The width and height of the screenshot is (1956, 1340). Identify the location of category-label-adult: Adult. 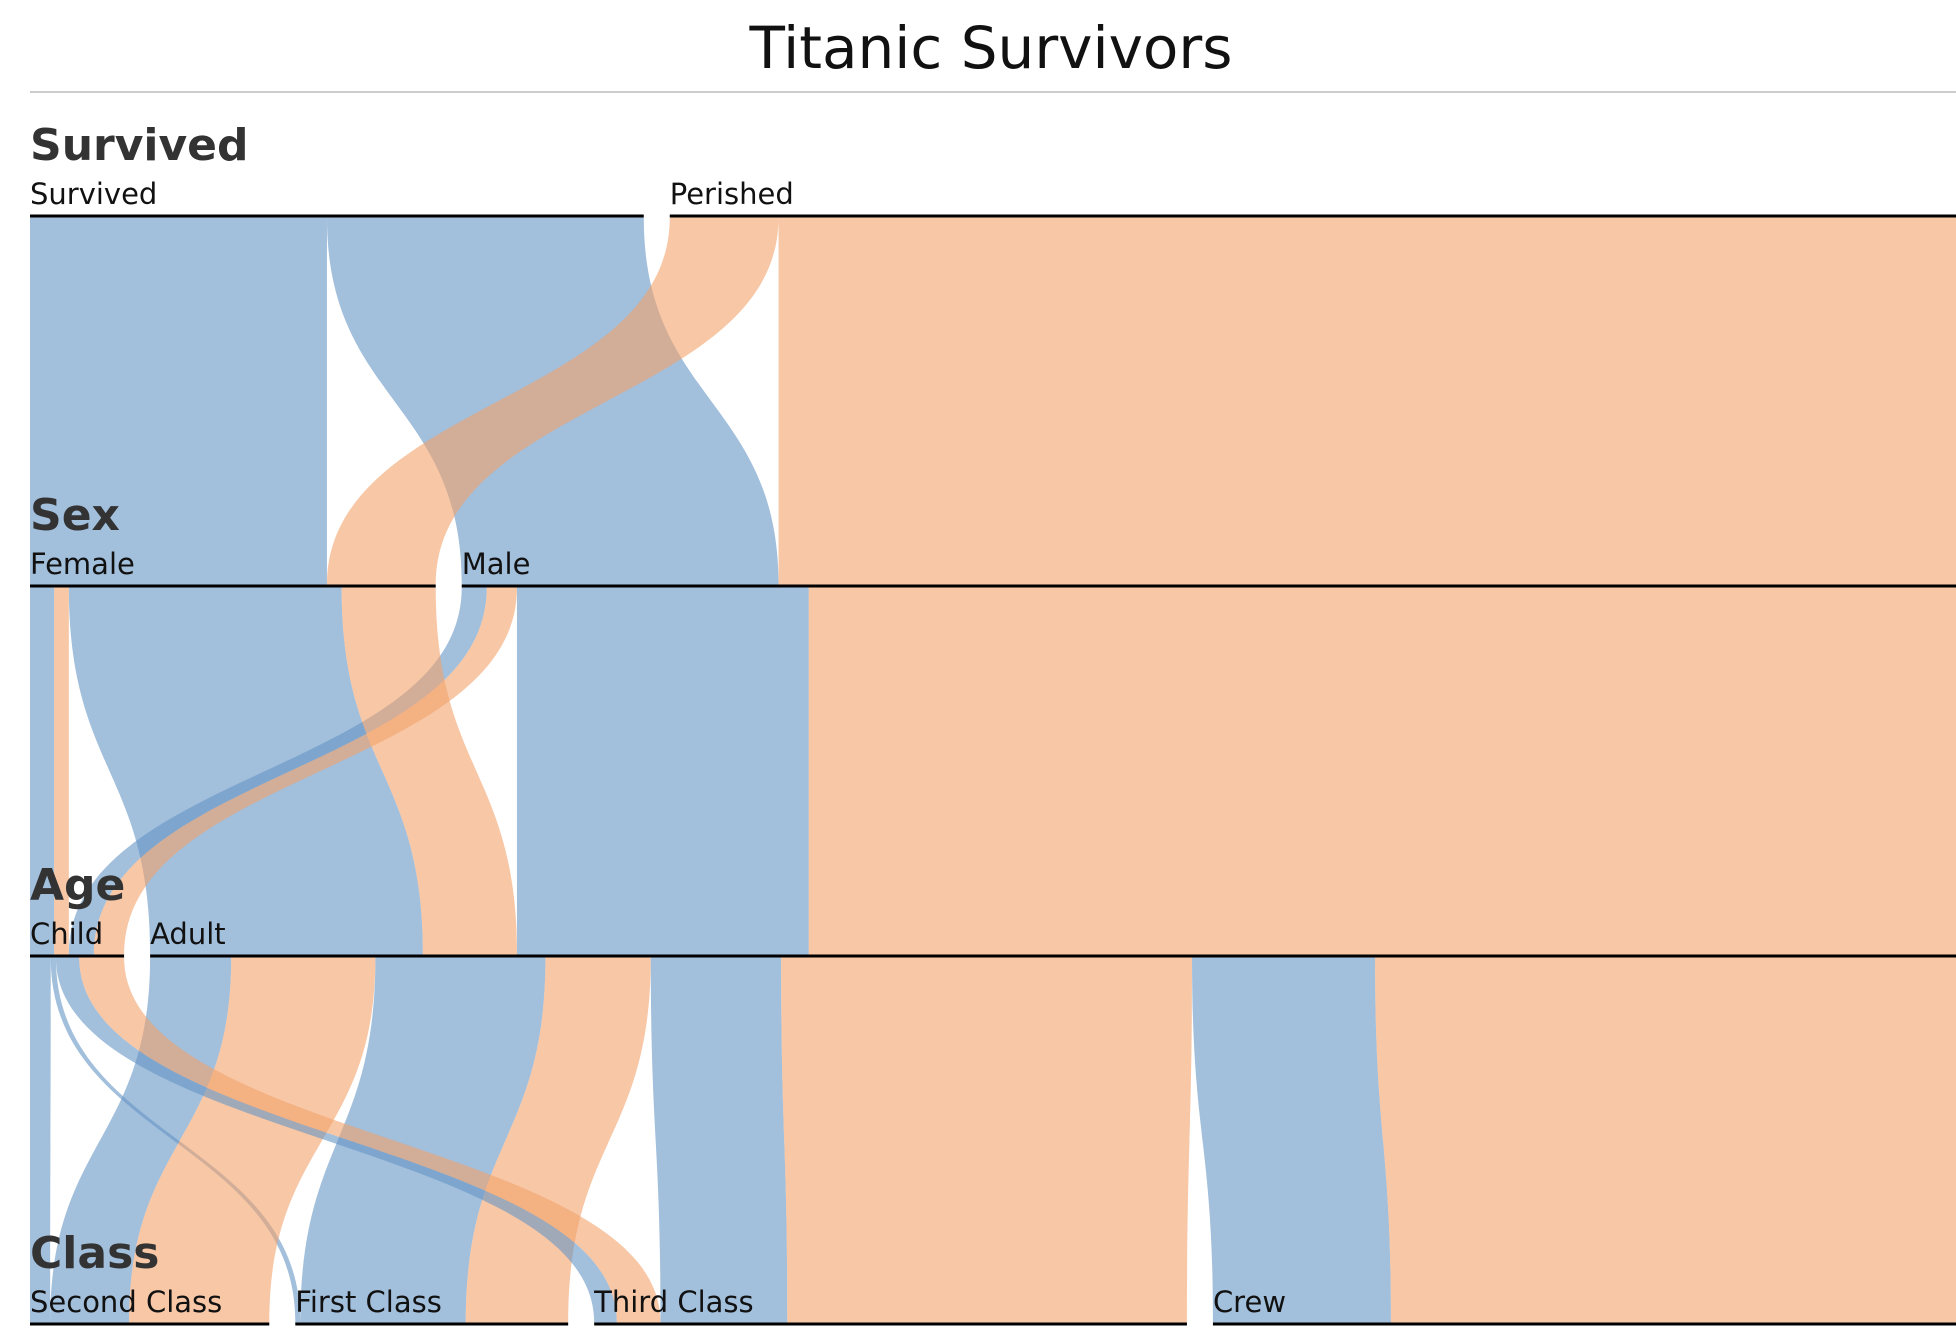
(188, 934).